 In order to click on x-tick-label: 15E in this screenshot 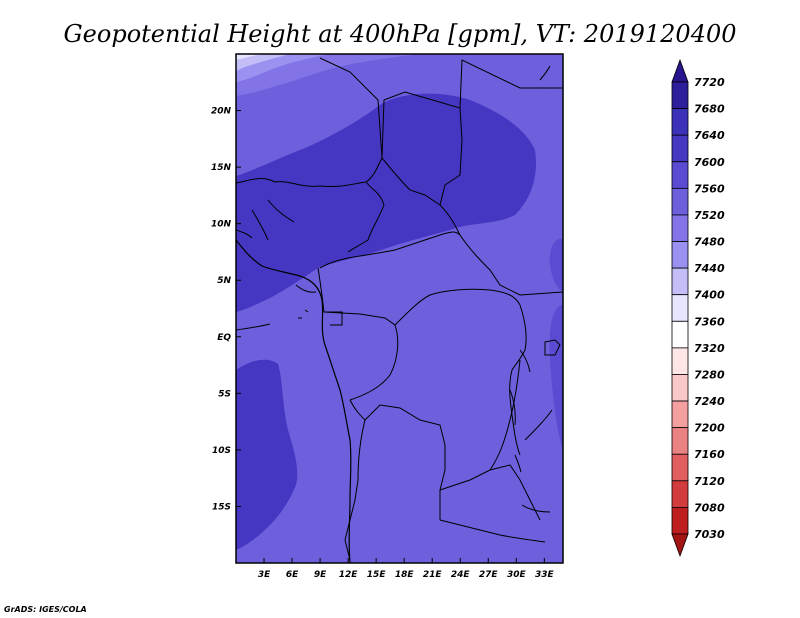, I will do `click(377, 575)`.